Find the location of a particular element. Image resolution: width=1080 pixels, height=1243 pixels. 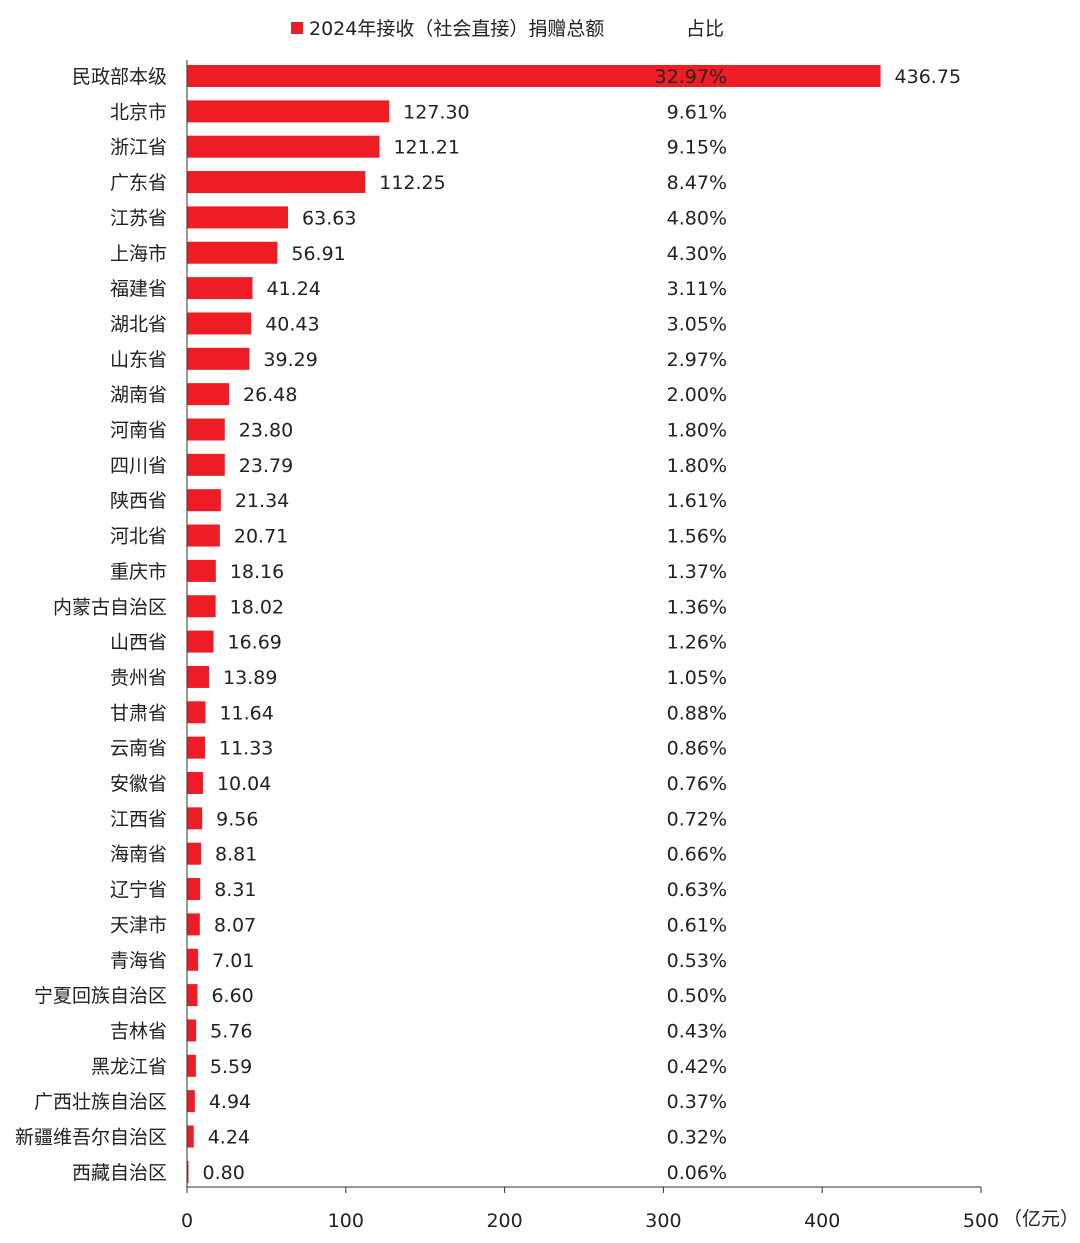

category-label: 新疆维吾尔自治区 is located at coordinates (91, 1138).